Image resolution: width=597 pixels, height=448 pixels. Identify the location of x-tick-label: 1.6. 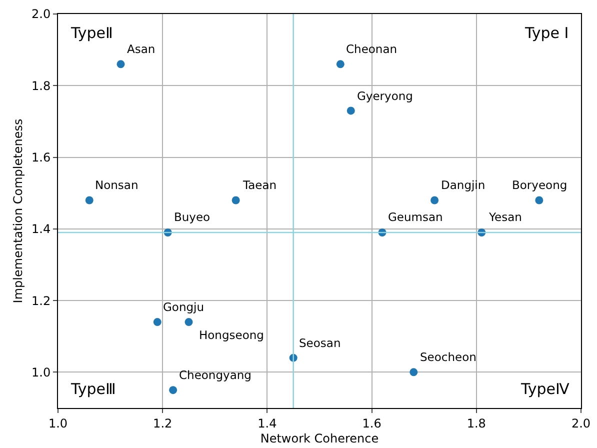
(372, 423).